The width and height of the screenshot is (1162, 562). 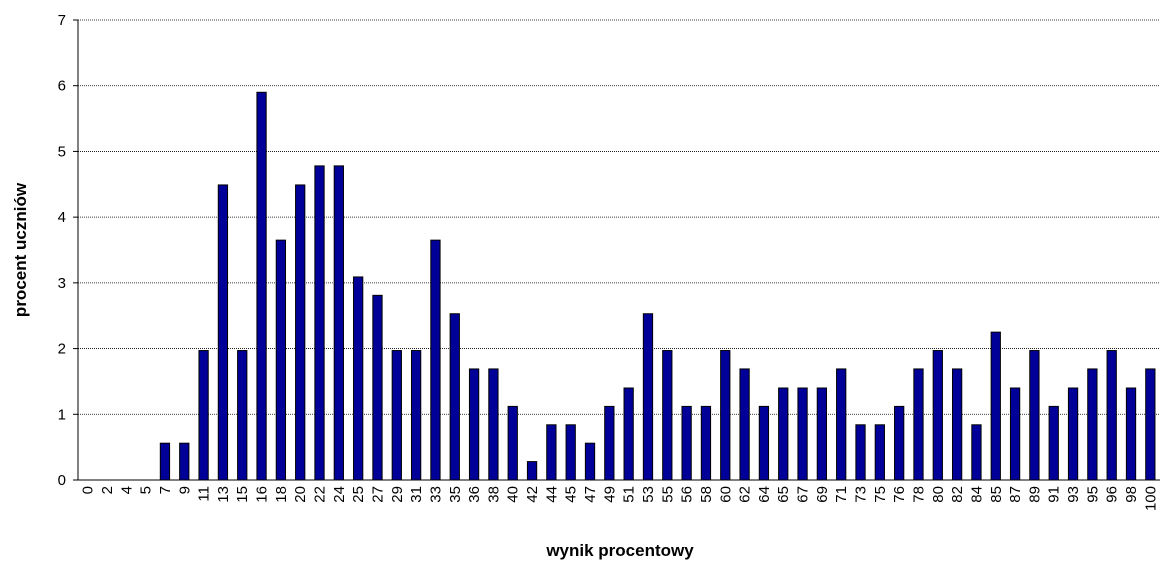 What do you see at coordinates (899, 494) in the screenshot?
I see `x-tick-label: 76` at bounding box center [899, 494].